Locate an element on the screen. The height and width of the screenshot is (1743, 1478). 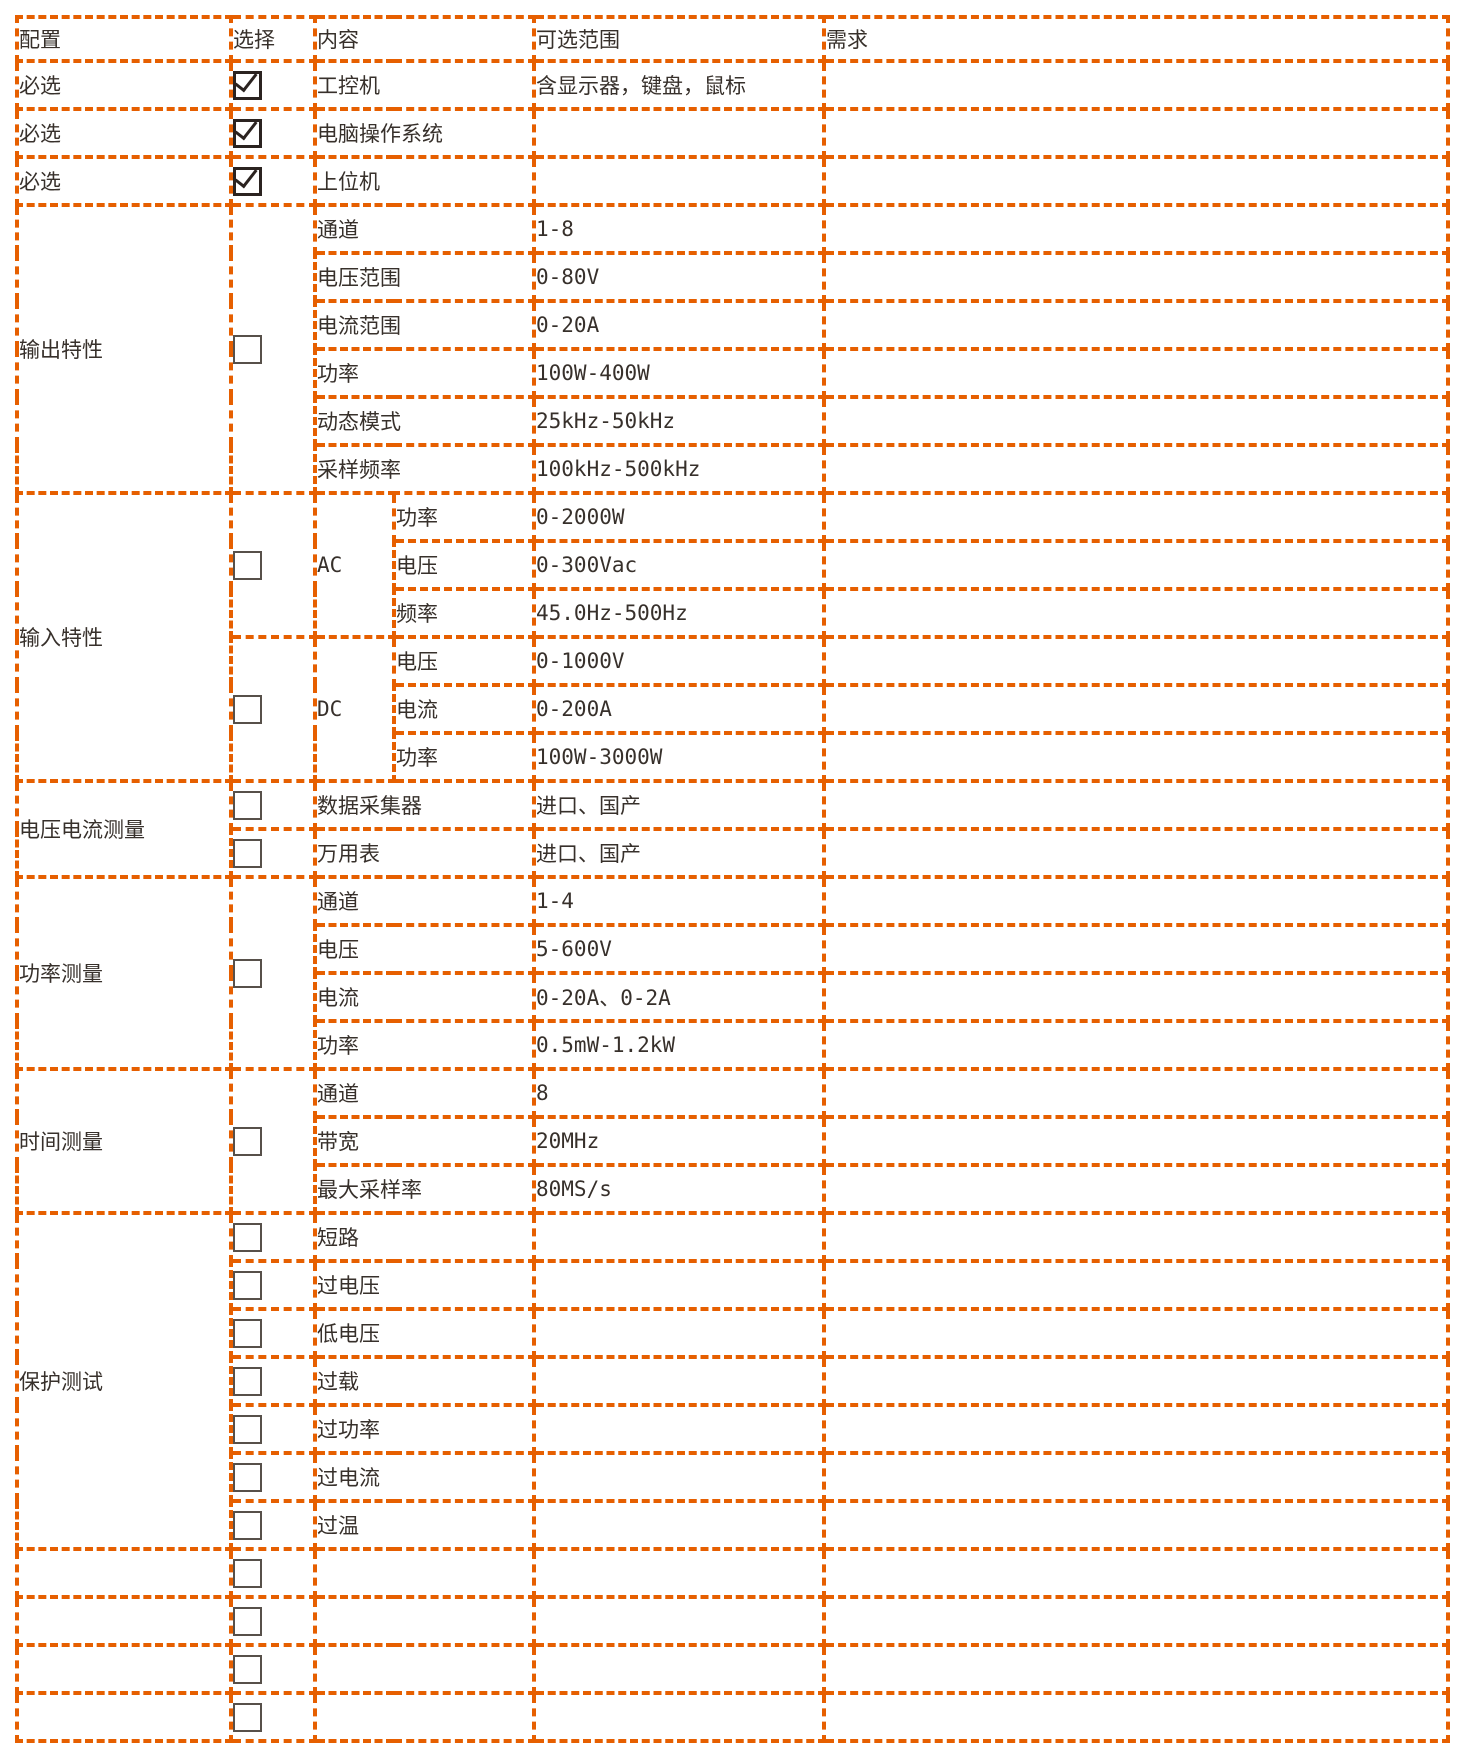
table-row: 功率测量 通道 1-4 is located at coordinates (732, 973).